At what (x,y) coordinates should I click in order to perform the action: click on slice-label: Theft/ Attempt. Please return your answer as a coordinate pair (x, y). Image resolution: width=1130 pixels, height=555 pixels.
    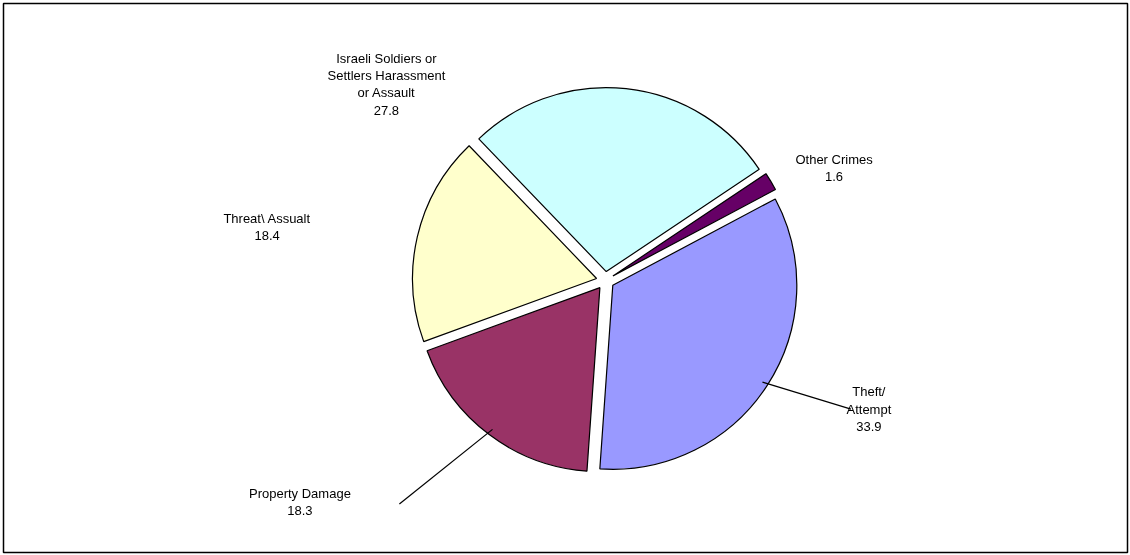
    Looking at the image, I should click on (869, 400).